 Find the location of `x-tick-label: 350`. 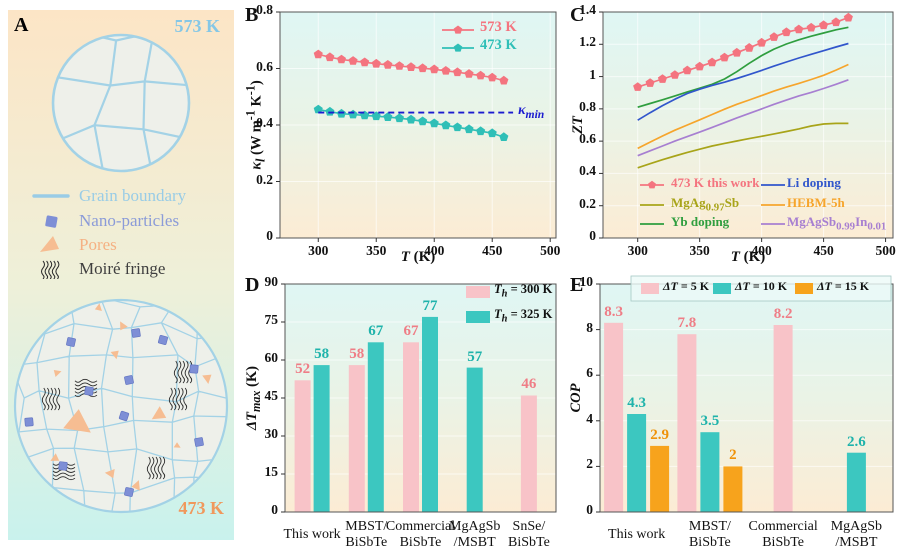

x-tick-label: 350 is located at coordinates (376, 250).